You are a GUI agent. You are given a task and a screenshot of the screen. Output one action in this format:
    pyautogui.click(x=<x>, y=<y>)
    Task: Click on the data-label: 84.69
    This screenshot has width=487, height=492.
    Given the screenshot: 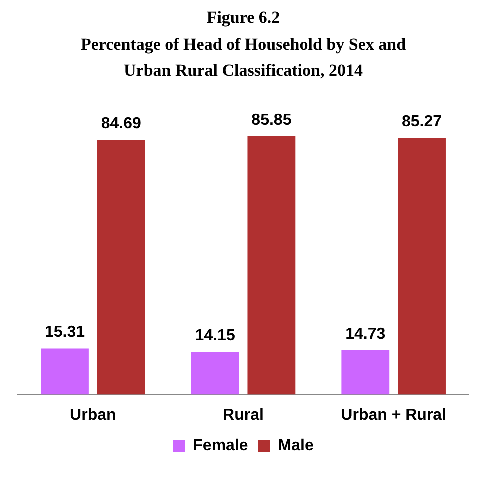 What is the action you would take?
    pyautogui.click(x=121, y=123)
    